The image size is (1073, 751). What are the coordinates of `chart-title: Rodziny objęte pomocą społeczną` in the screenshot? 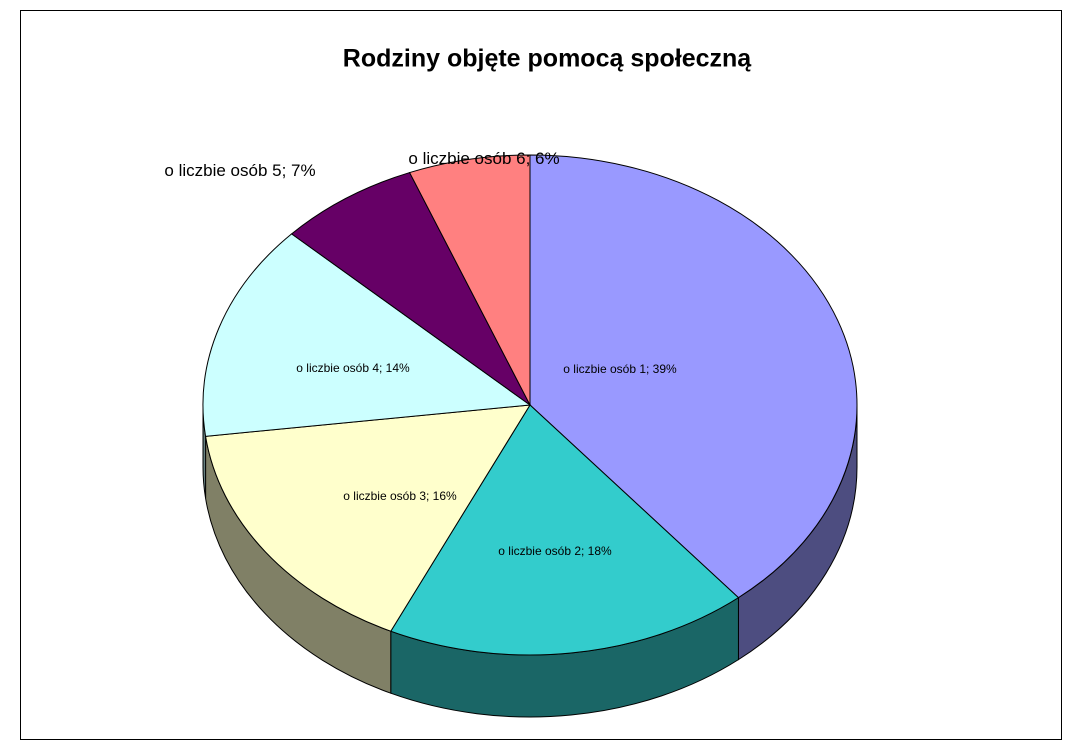 It's located at (547, 59).